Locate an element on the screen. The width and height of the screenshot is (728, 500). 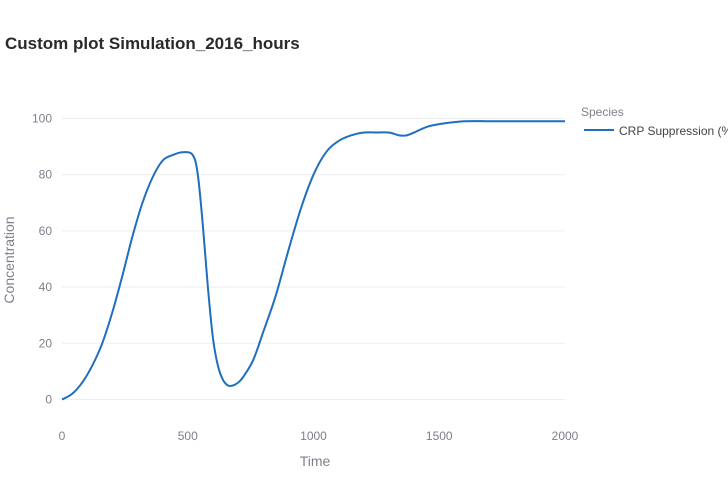
x-tick-label: 0 is located at coordinates (62, 436).